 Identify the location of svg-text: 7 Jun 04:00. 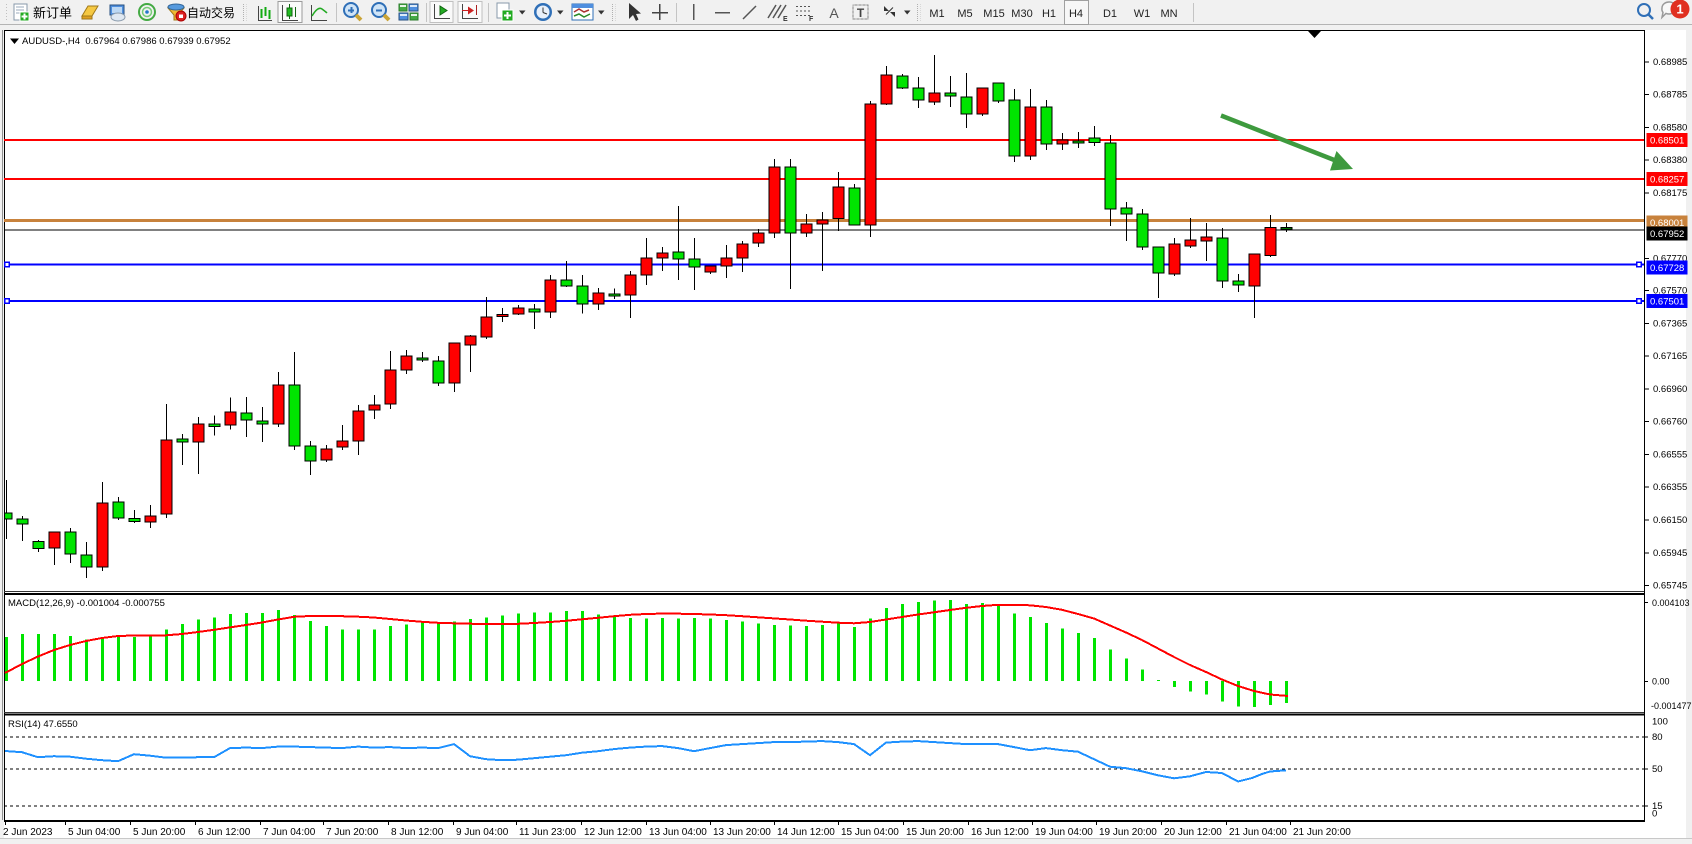
(289, 832).